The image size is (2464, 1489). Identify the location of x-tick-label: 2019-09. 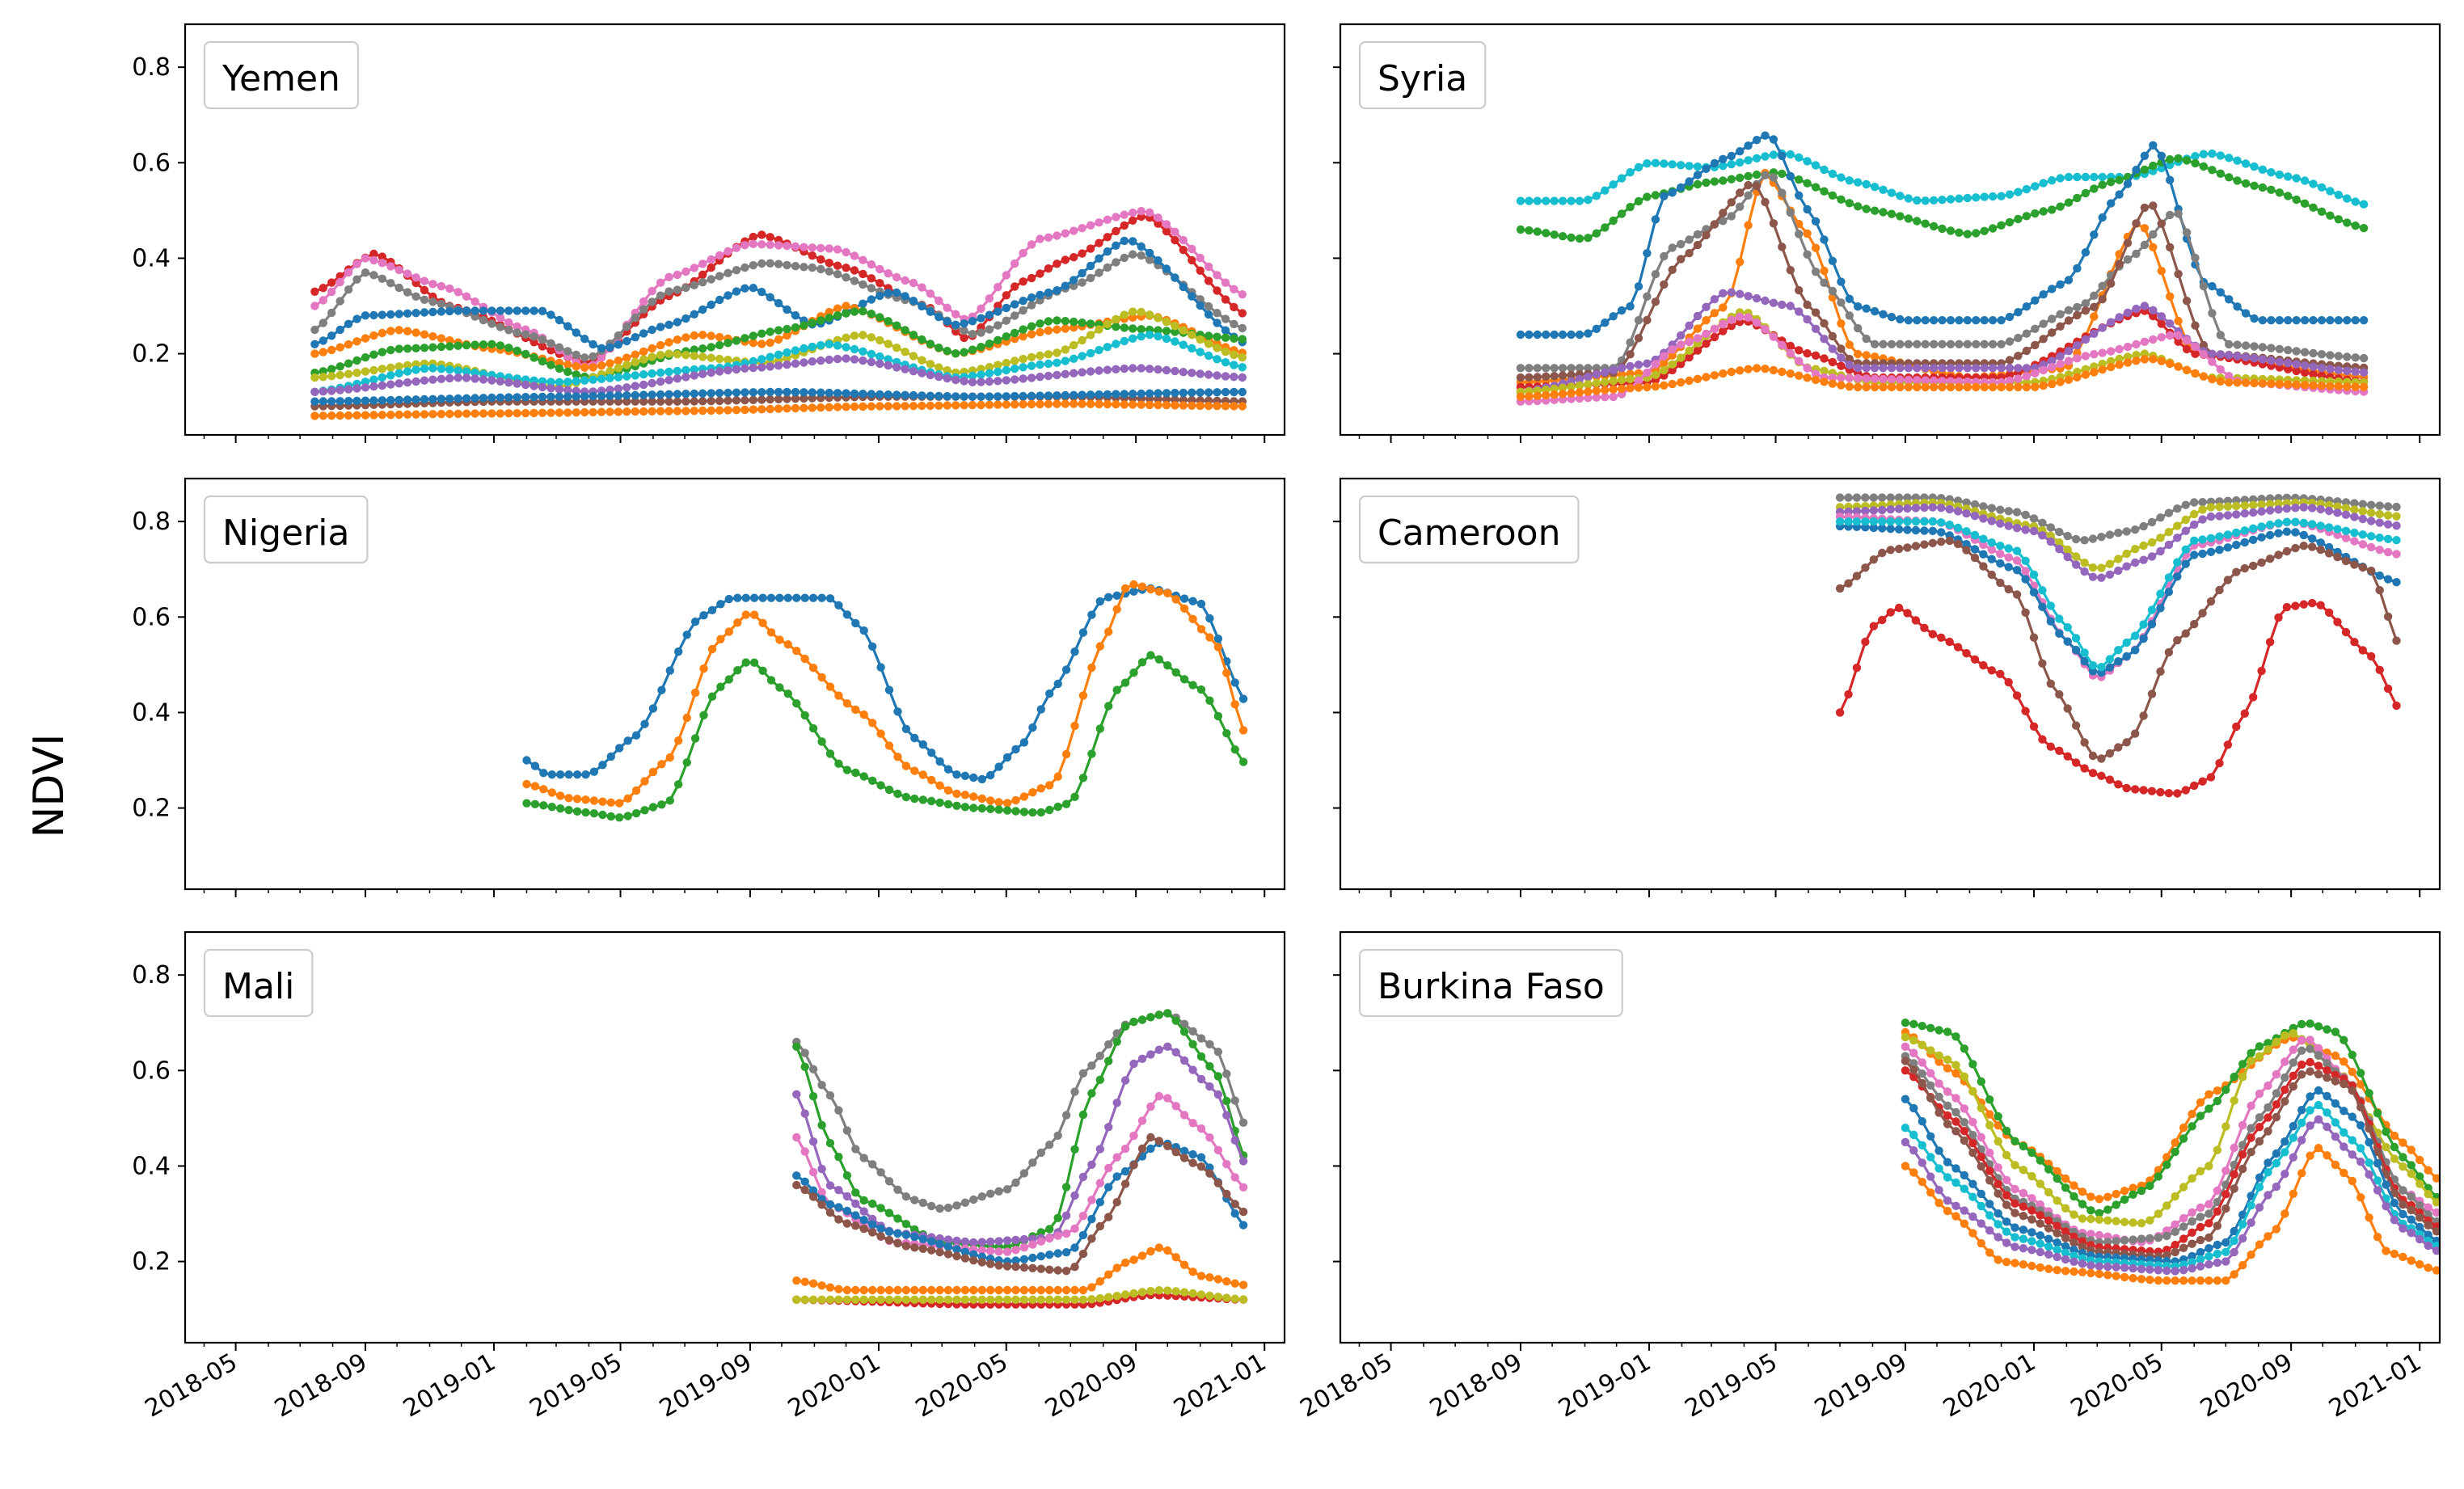
(1861, 1386).